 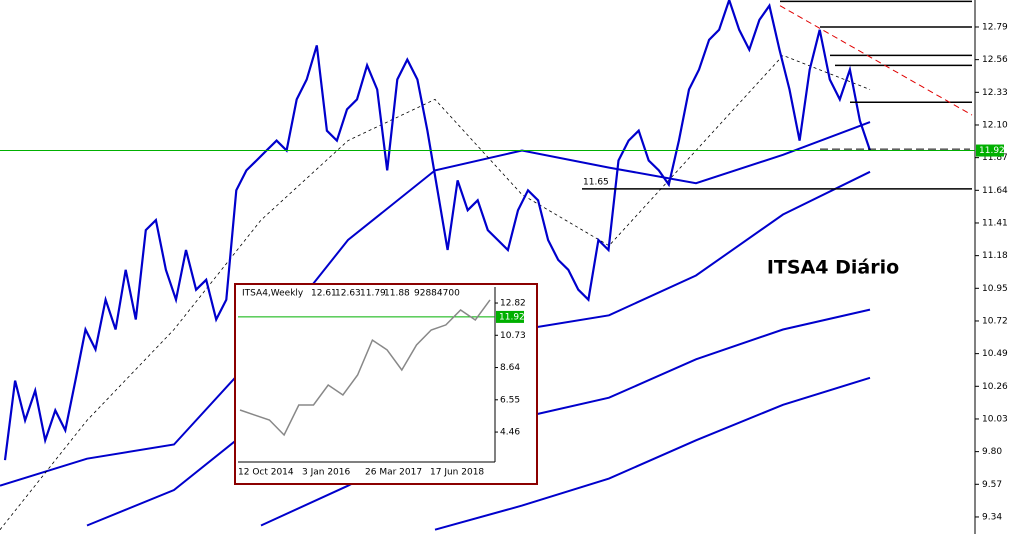 What do you see at coordinates (992, 485) in the screenshot?
I see `y-tick-label: 9.57` at bounding box center [992, 485].